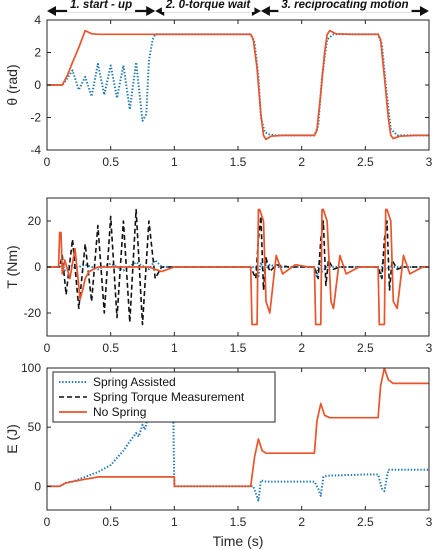 Image resolution: width=440 pixels, height=550 pixels. I want to click on y-tick-label: -2, so click(35, 118).